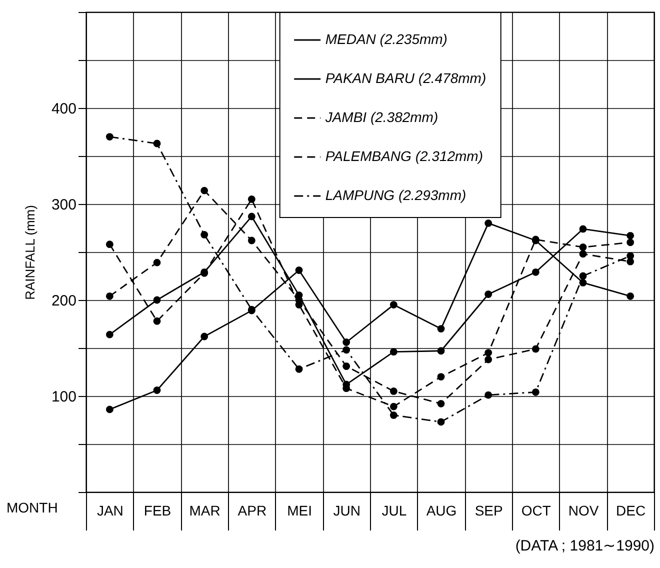  What do you see at coordinates (204, 510) in the screenshot?
I see `x-tick-label: MAR` at bounding box center [204, 510].